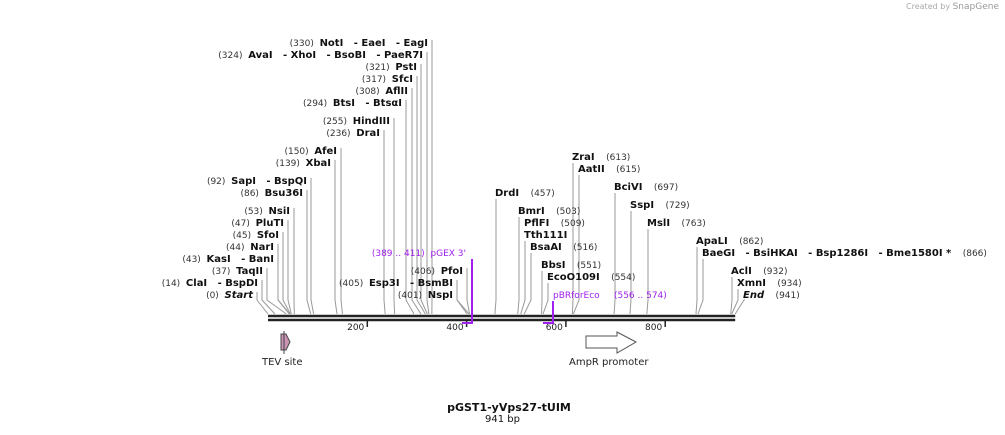 This screenshot has height=435, width=1005. I want to click on site-position: (862), so click(746, 242).